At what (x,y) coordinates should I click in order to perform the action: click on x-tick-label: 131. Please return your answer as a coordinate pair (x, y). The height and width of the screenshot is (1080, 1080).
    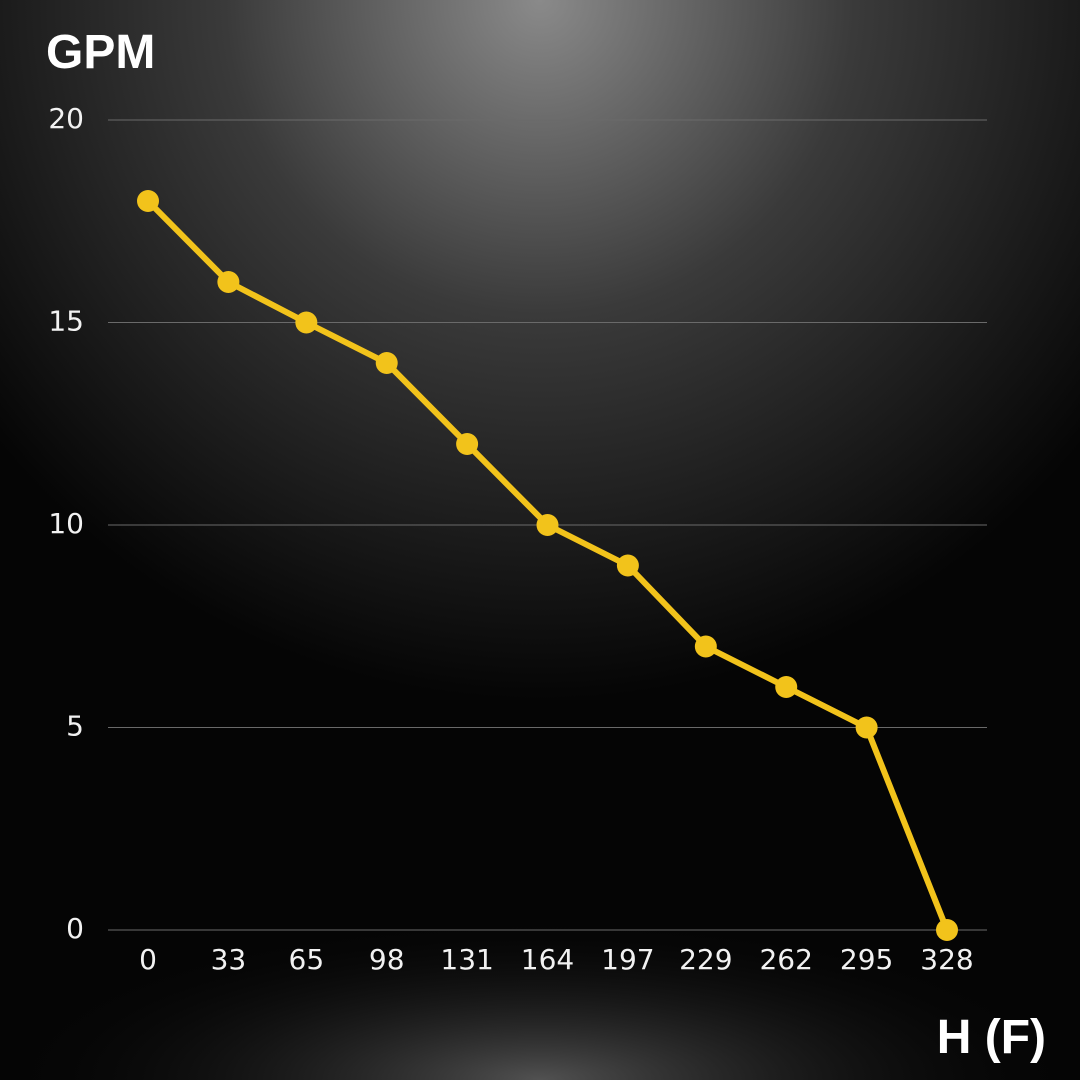
    Looking at the image, I should click on (466, 959).